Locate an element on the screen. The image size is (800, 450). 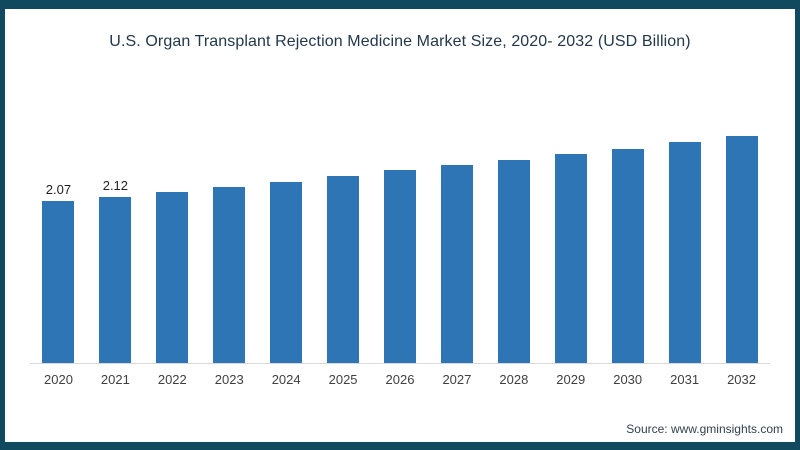
bar-slot-2026 is located at coordinates (400, 235).